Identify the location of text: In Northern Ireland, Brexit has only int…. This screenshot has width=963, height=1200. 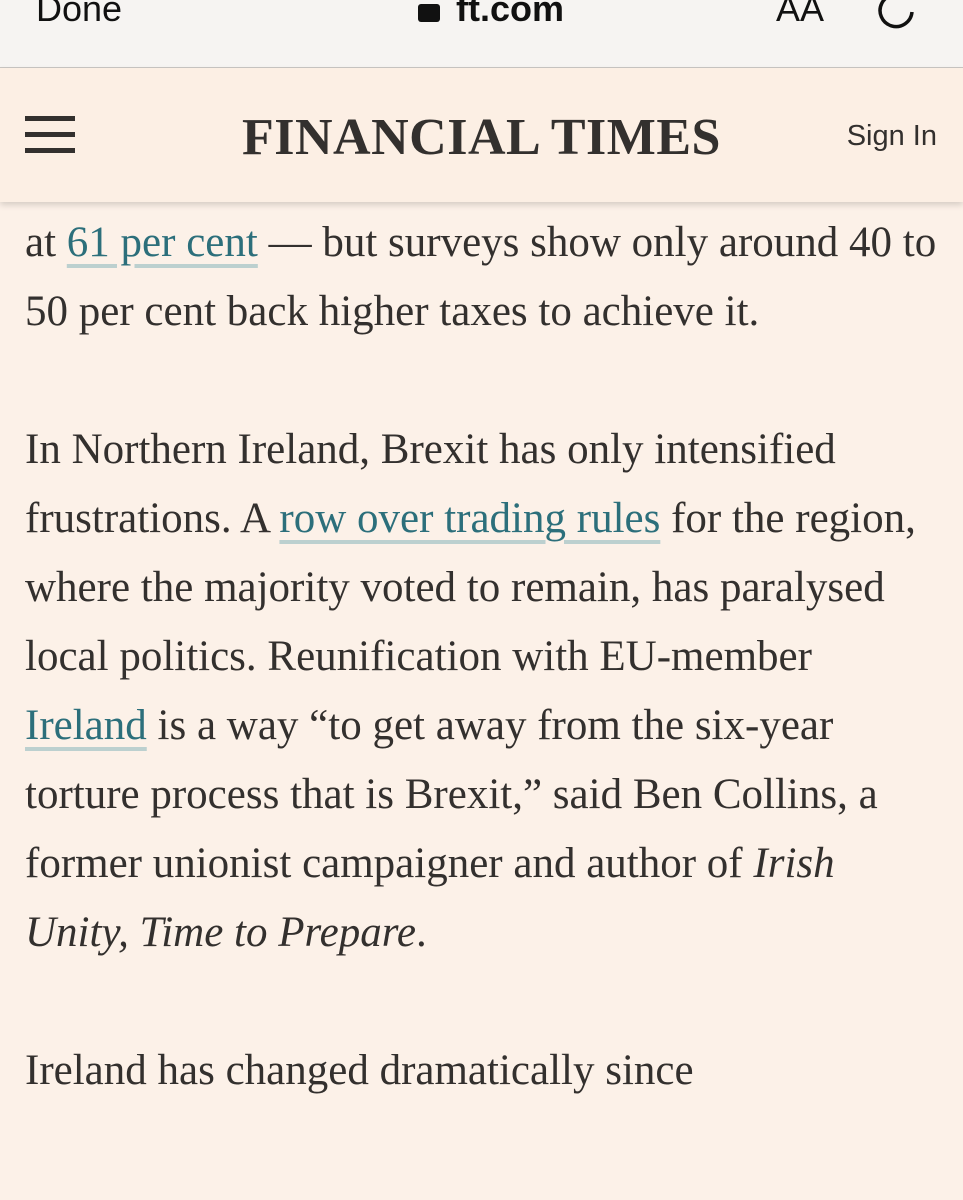
(430, 484).